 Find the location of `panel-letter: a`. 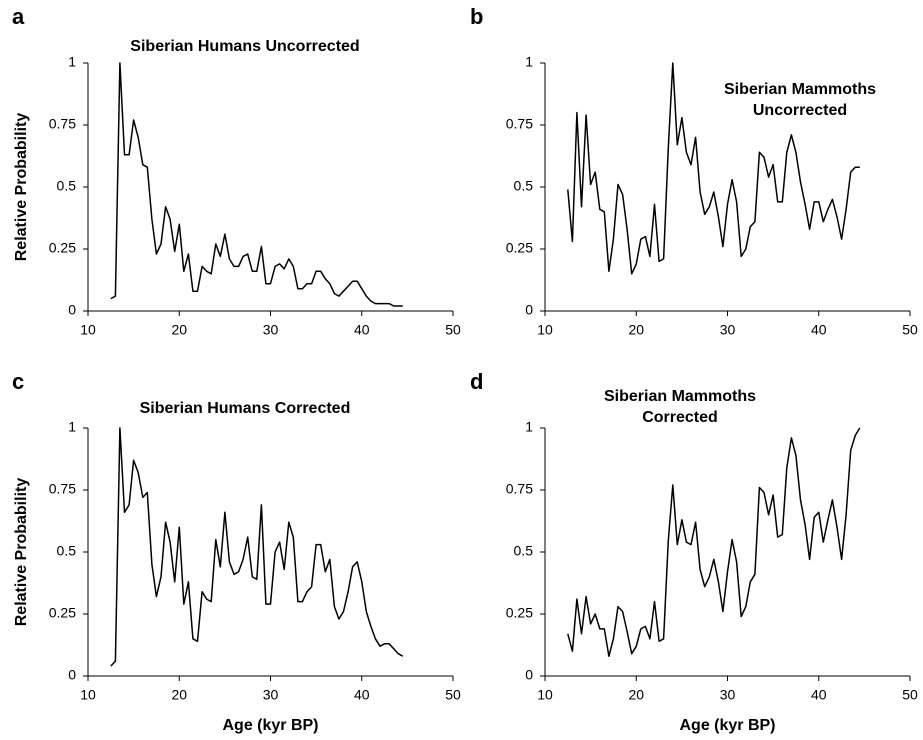

panel-letter: a is located at coordinates (18, 16).